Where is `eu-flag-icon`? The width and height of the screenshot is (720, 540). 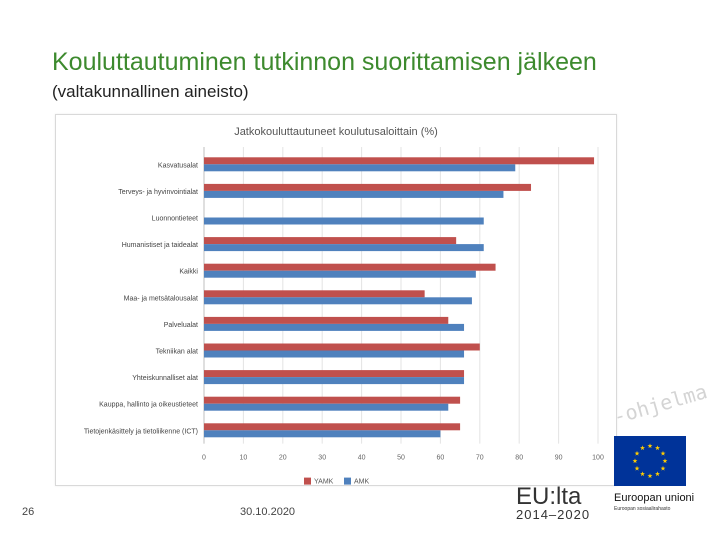 eu-flag-icon is located at coordinates (650, 461).